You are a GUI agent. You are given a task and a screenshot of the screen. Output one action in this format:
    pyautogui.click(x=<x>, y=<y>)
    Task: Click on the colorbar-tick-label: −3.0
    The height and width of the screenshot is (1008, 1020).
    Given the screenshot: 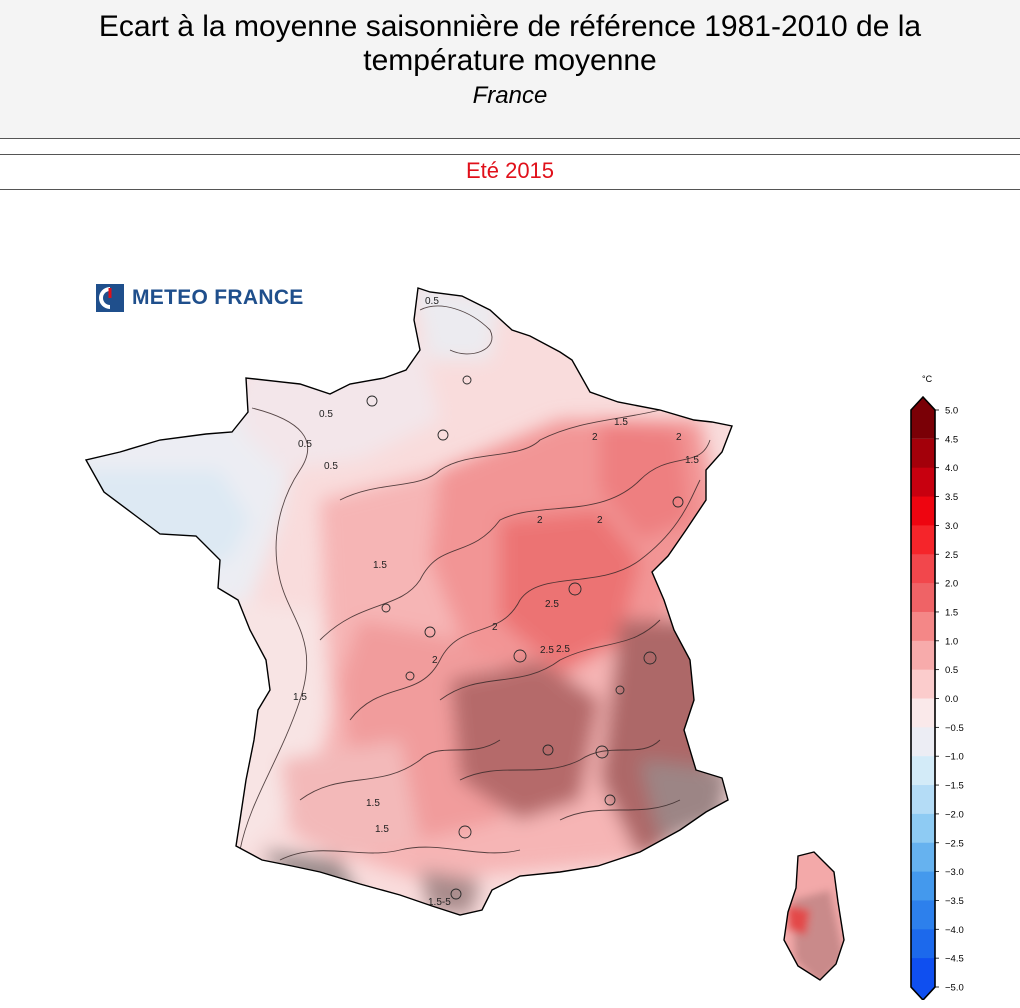 What is the action you would take?
    pyautogui.click(x=954, y=872)
    